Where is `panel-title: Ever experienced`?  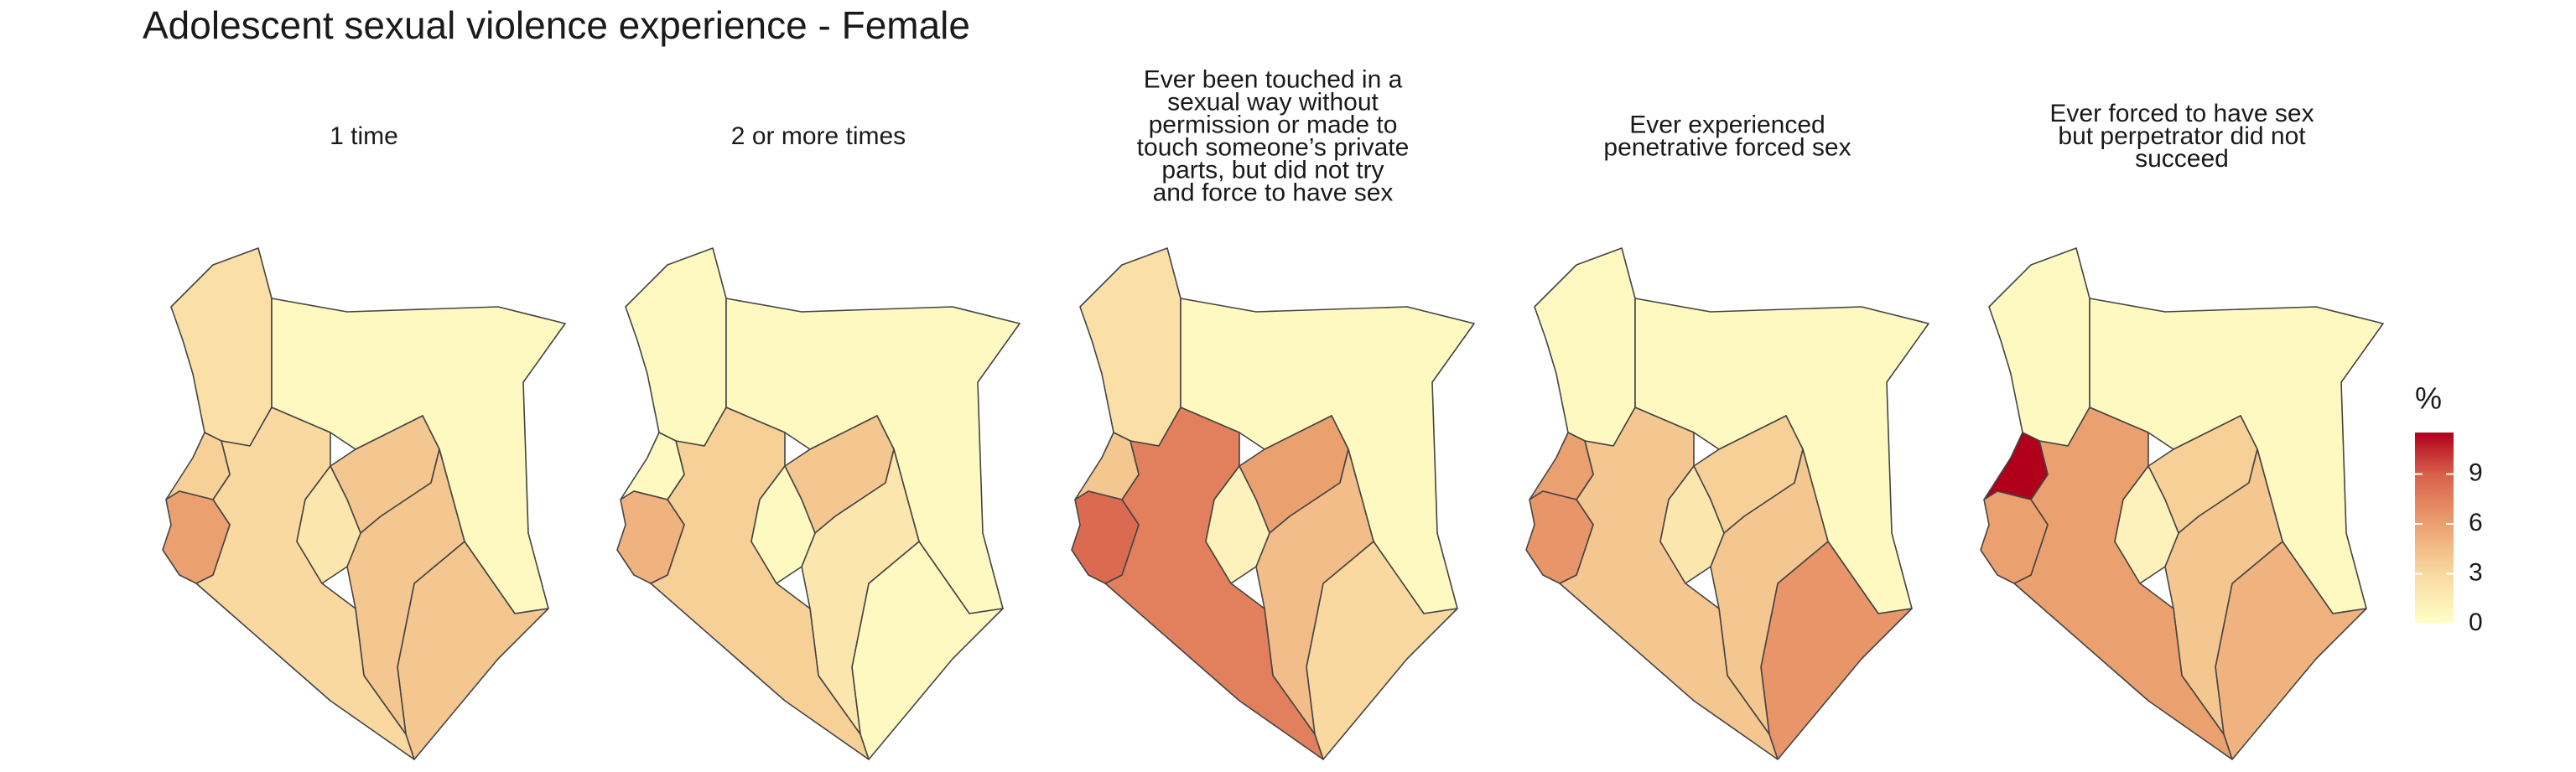 panel-title: Ever experienced is located at coordinates (1727, 125).